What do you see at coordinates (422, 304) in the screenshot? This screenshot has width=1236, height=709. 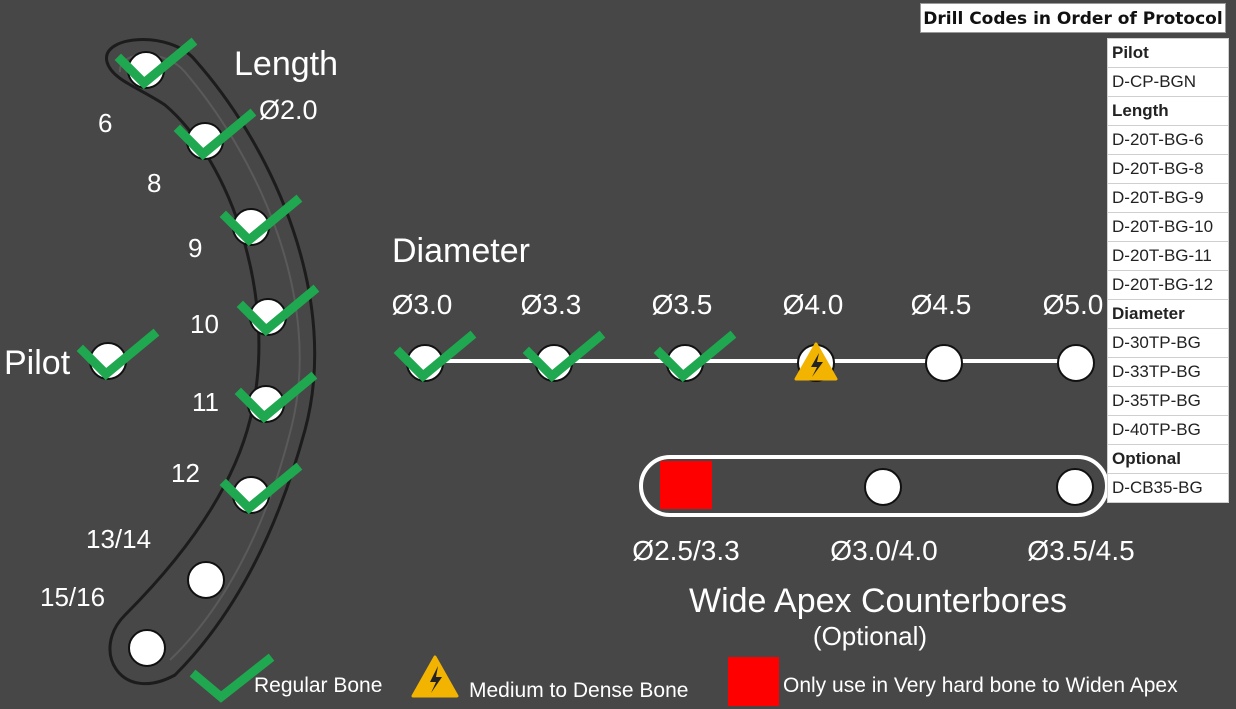 I see `step-label: Ø3.0` at bounding box center [422, 304].